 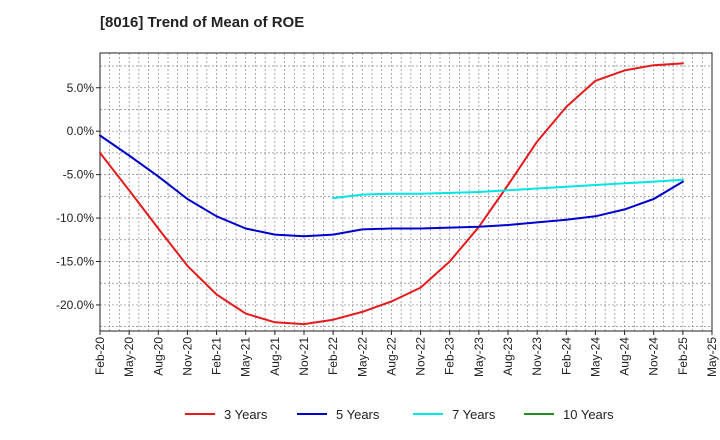 What do you see at coordinates (79, 175) in the screenshot?
I see `y-tick-label: -5.0%` at bounding box center [79, 175].